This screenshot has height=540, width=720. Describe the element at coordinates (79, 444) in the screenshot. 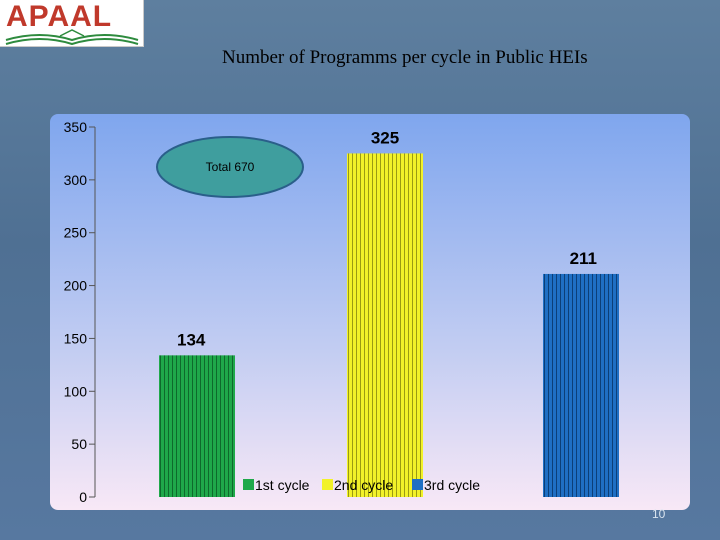

I see `y-tick-label: 50` at that location.